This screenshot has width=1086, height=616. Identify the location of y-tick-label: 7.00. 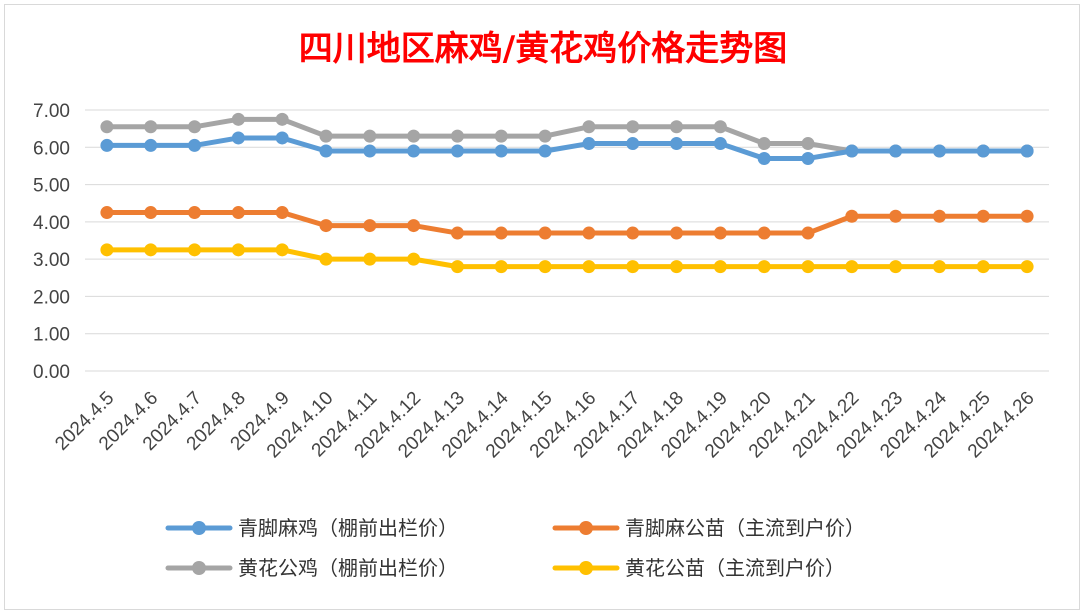
(51, 111).